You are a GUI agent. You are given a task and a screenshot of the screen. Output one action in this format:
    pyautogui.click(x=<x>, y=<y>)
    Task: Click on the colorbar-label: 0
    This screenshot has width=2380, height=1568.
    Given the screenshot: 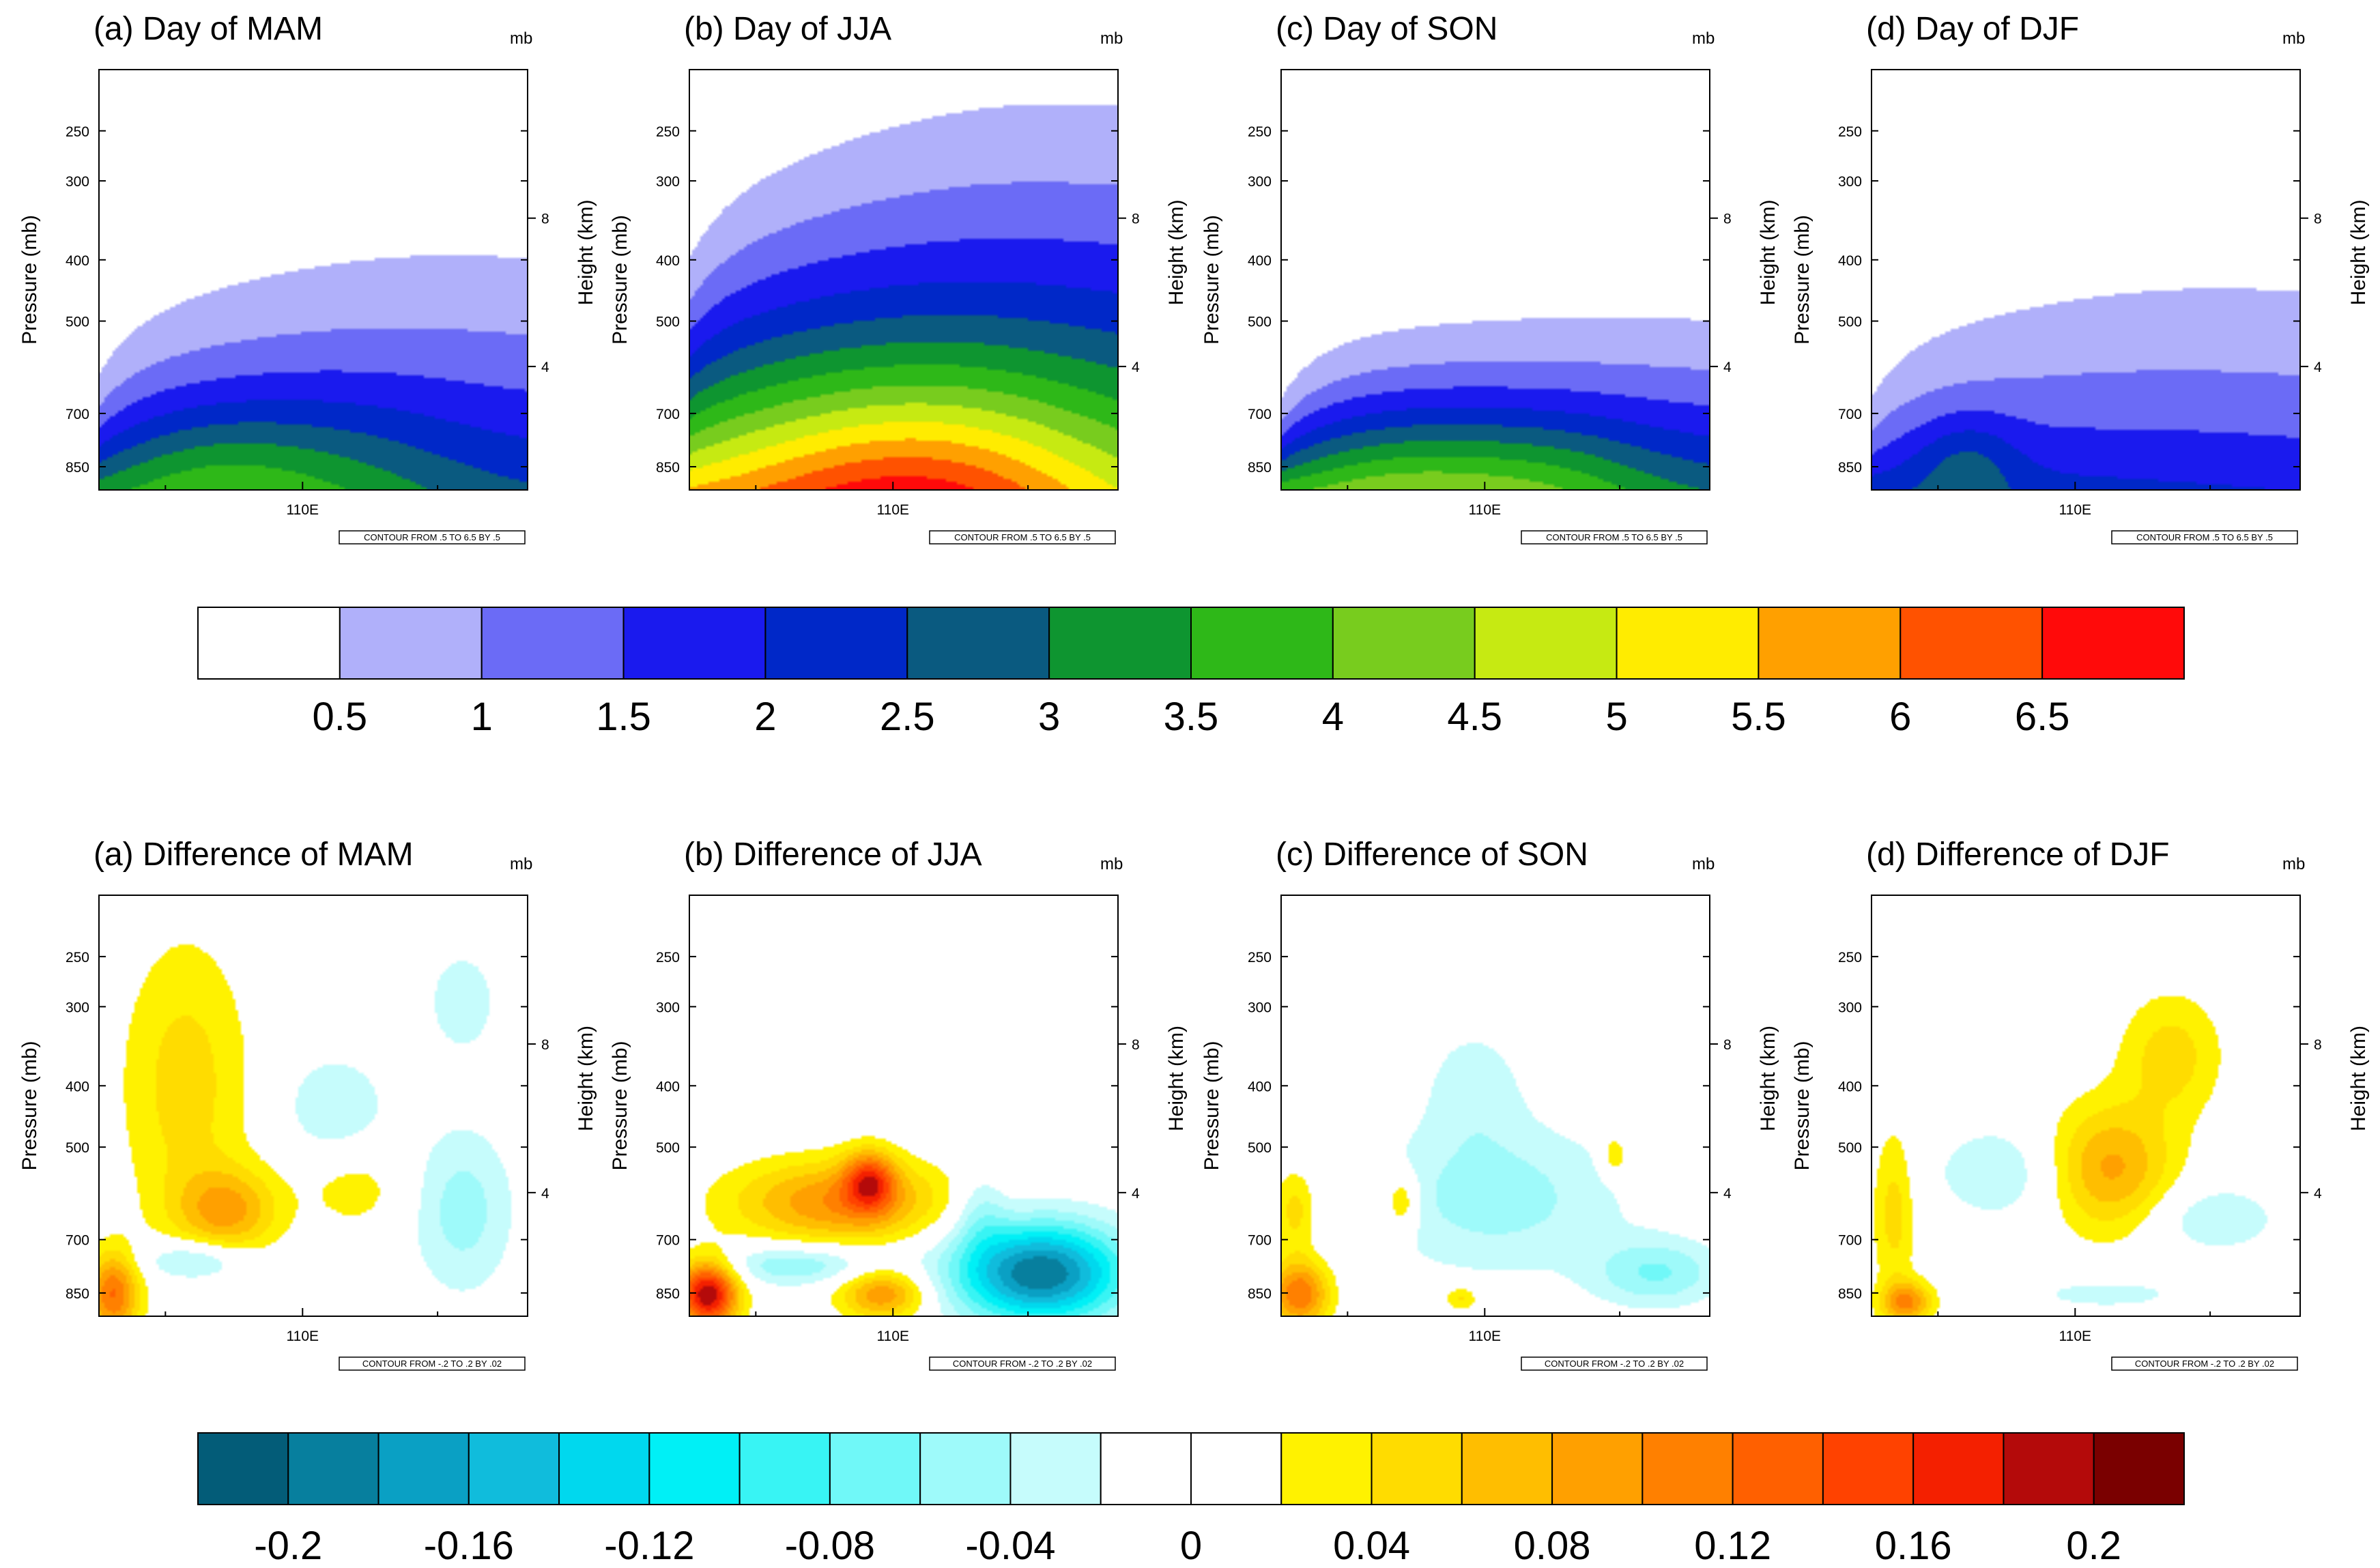 What is the action you would take?
    pyautogui.click(x=1191, y=1546)
    